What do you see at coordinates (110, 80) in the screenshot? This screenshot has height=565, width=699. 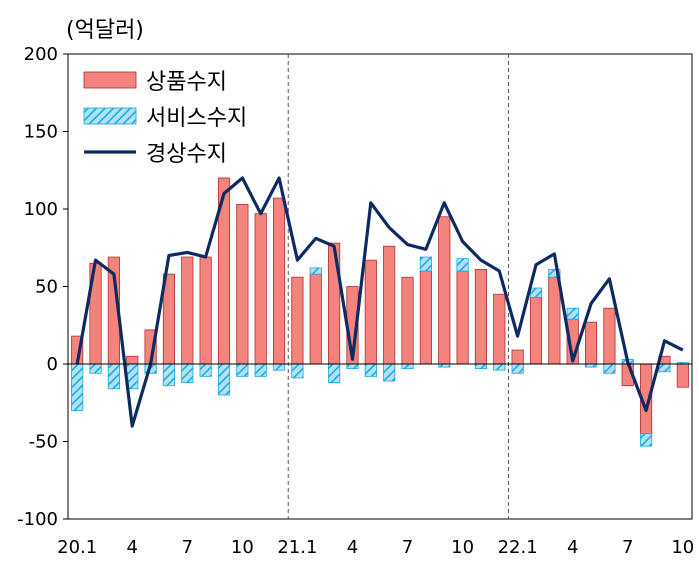 I see `legend-swatch-goods` at bounding box center [110, 80].